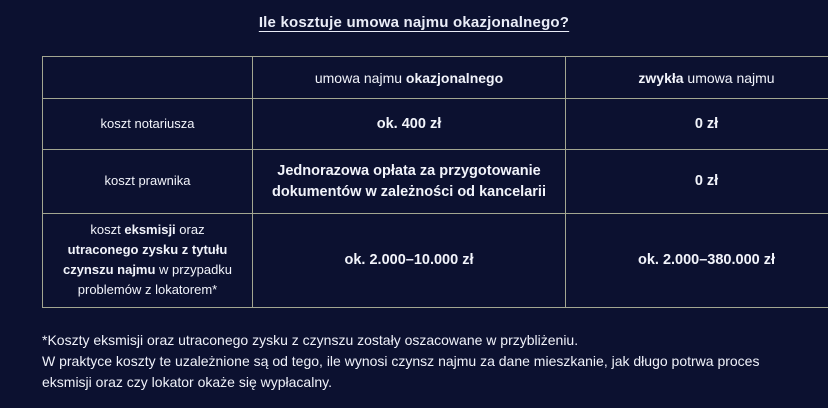 The width and height of the screenshot is (828, 408). I want to click on row-label-lawyer: koszt prawnika, so click(147, 181).